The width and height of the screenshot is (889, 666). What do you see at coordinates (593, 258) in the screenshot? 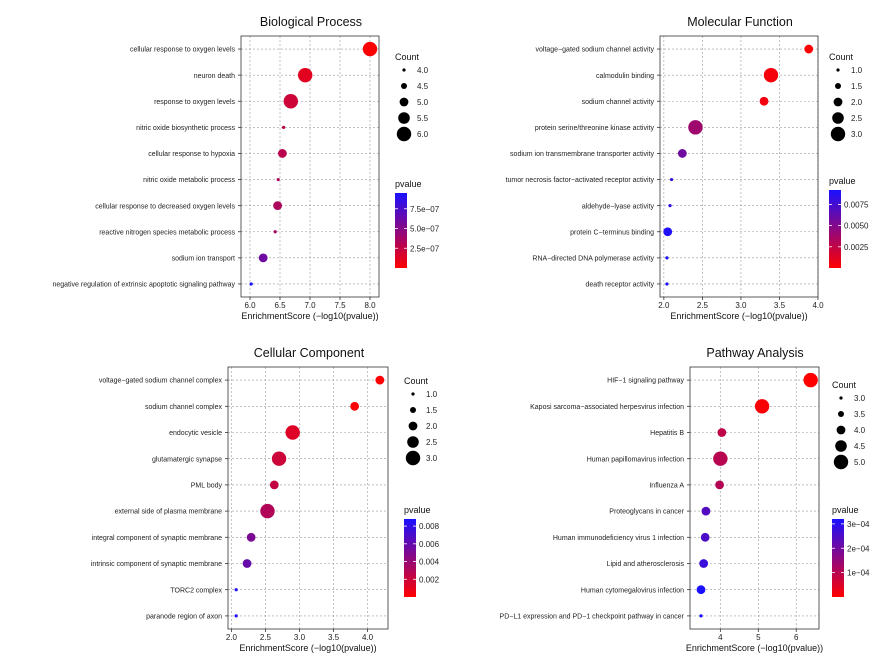
I see `term-label: RNA−directed DNA polymerase activity` at bounding box center [593, 258].